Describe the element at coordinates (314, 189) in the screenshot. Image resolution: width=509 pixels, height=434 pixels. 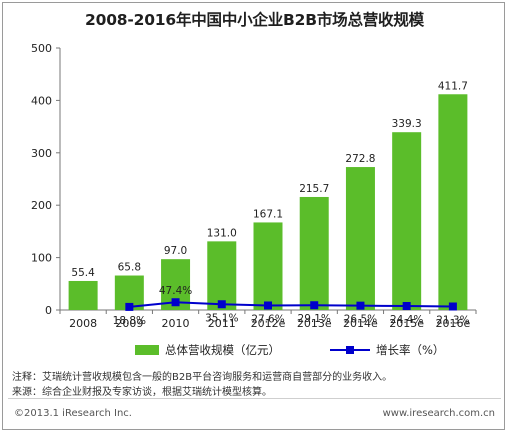
I see `bar-value-label: 215.7` at that location.